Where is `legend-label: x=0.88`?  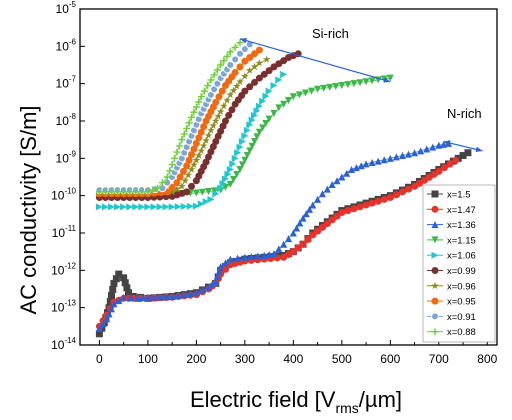
legend-label: x=0.88 is located at coordinates (461, 332).